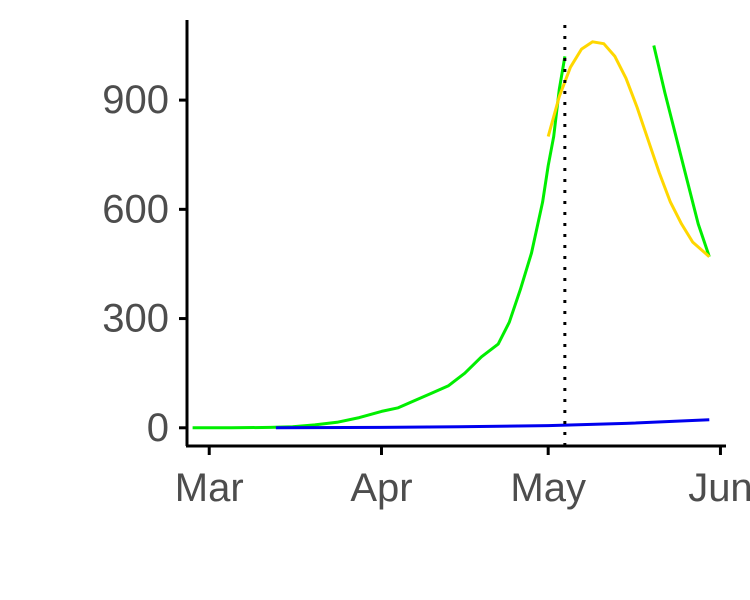  I want to click on x-axis-ticks: Mar Apr May Jun, so click(462, 478).